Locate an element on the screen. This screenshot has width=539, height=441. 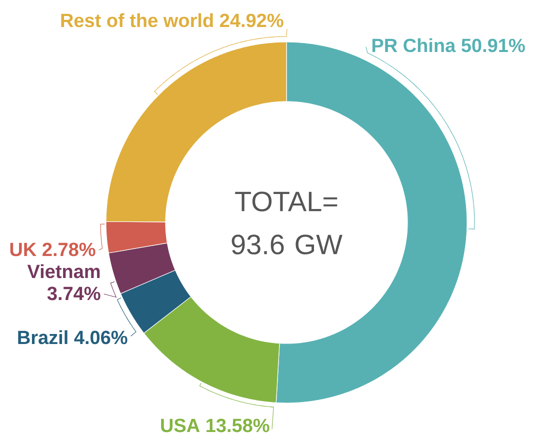
data-label: 4.06% is located at coordinates (101, 337).